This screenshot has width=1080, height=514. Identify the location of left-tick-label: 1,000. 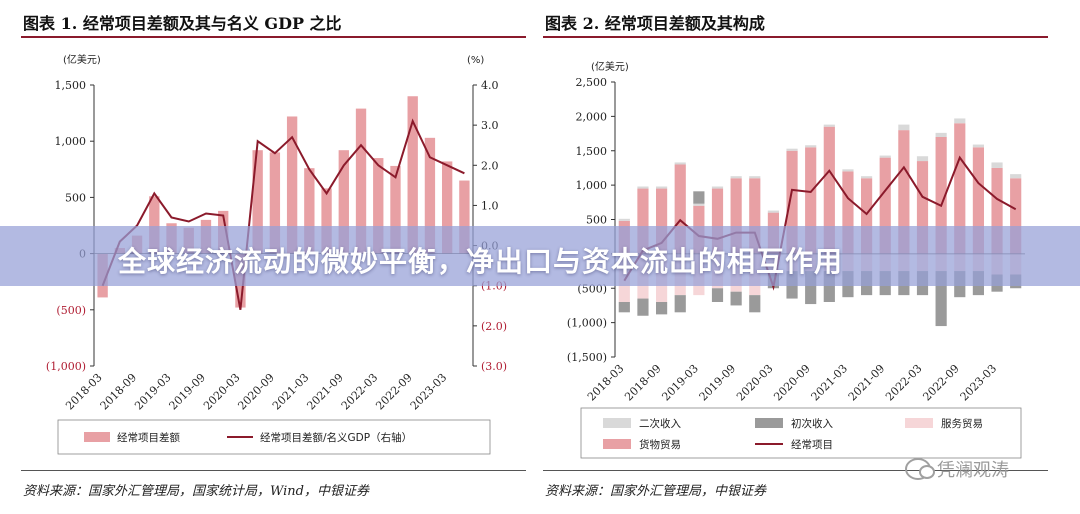
(592, 185).